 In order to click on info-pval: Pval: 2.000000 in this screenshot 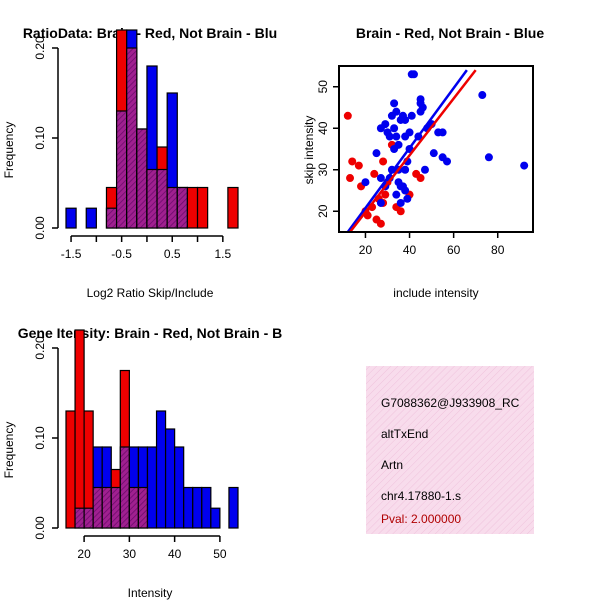, I will do `click(421, 519)`.